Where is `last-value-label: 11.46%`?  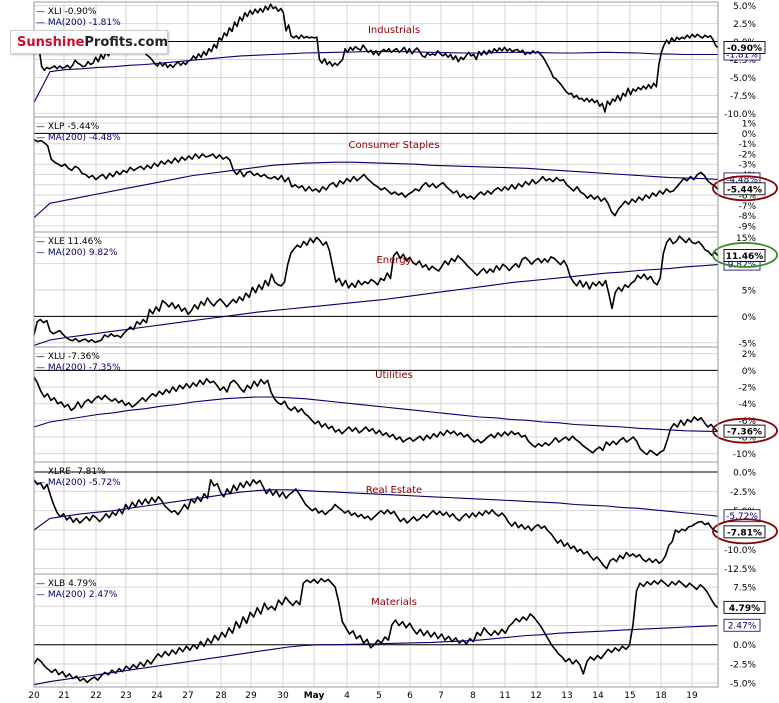
last-value-label: 11.46% is located at coordinates (745, 257).